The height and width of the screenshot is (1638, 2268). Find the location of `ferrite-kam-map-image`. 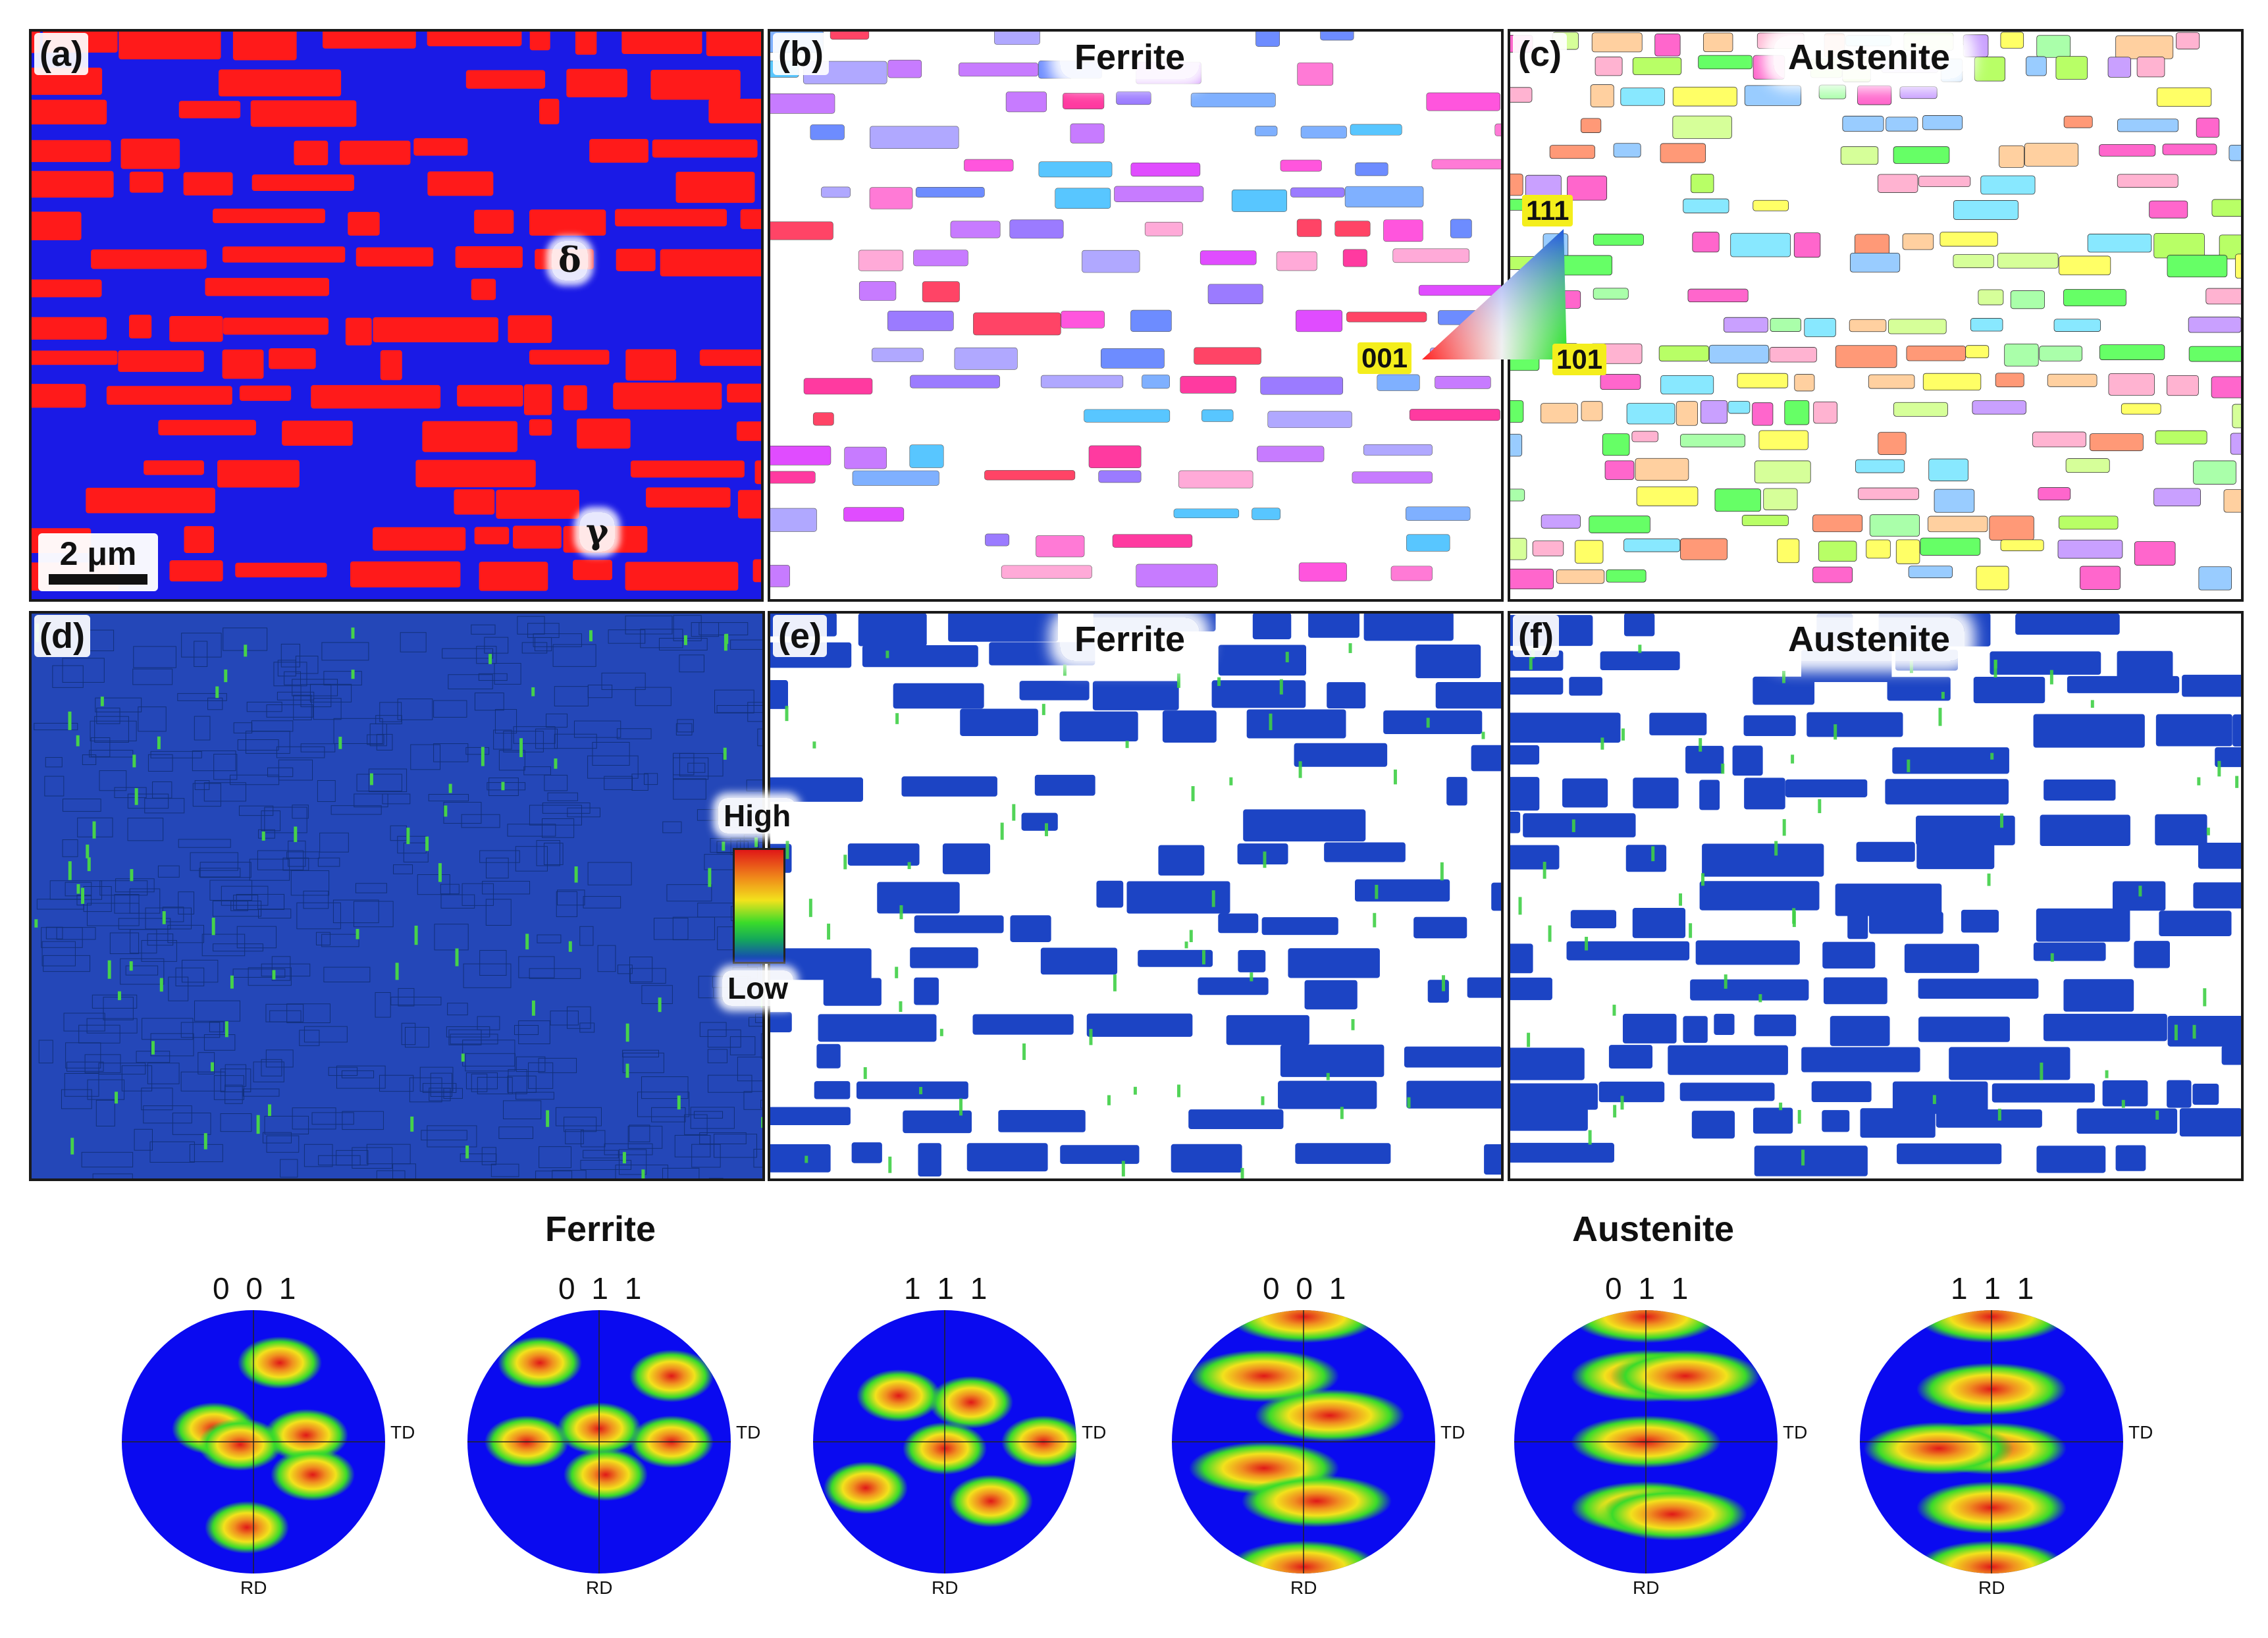

ferrite-kam-map-image is located at coordinates (1135, 896).